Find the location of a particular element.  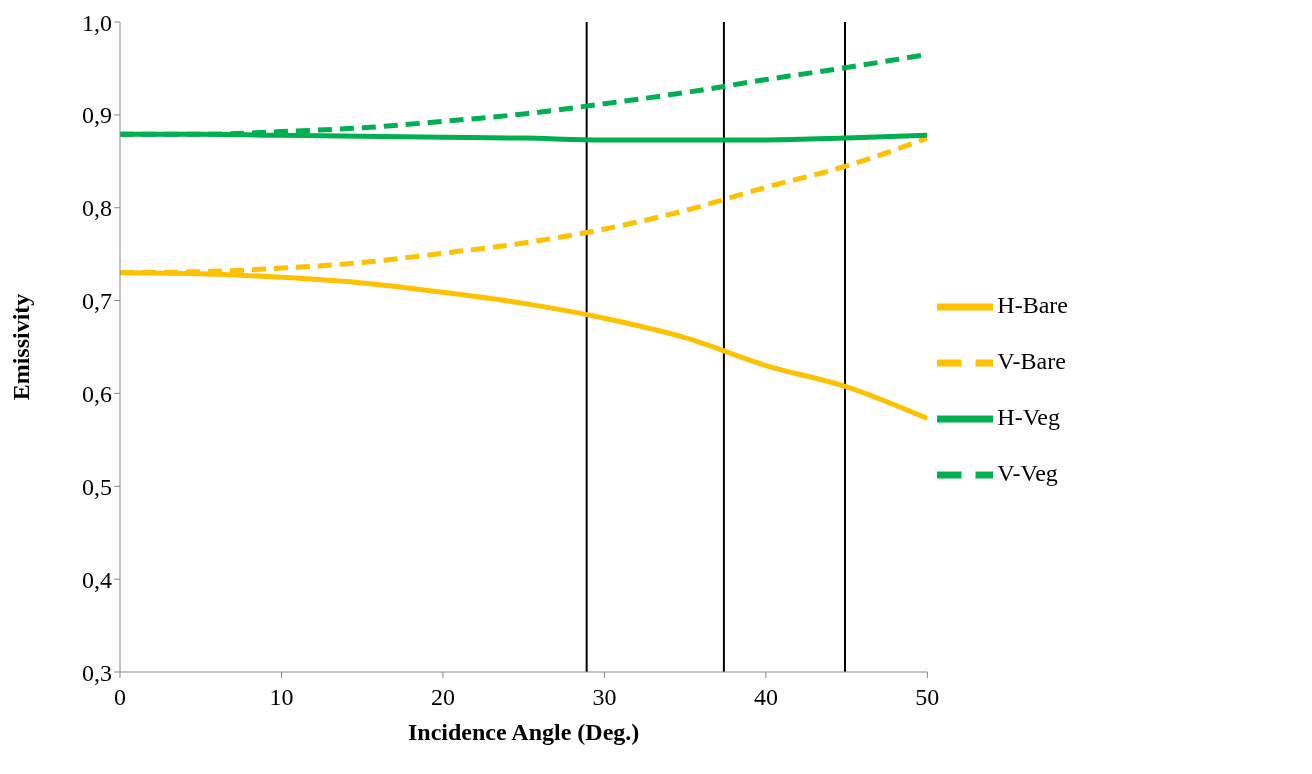

y-axis-title: Emissivity is located at coordinates (20, 347).